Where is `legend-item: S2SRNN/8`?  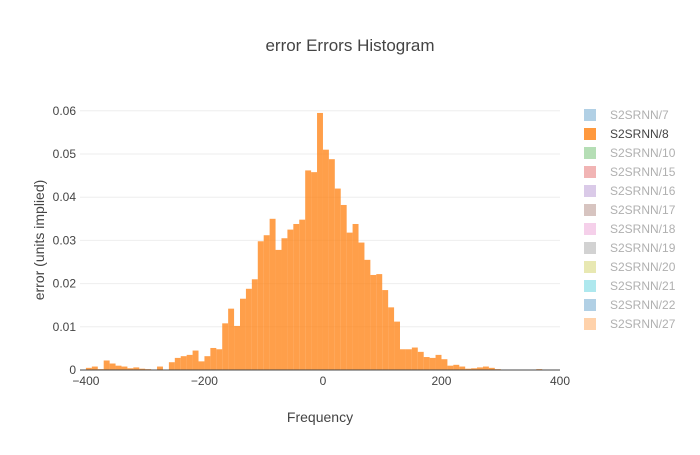
legend-item: S2SRNN/8 is located at coordinates (626, 134).